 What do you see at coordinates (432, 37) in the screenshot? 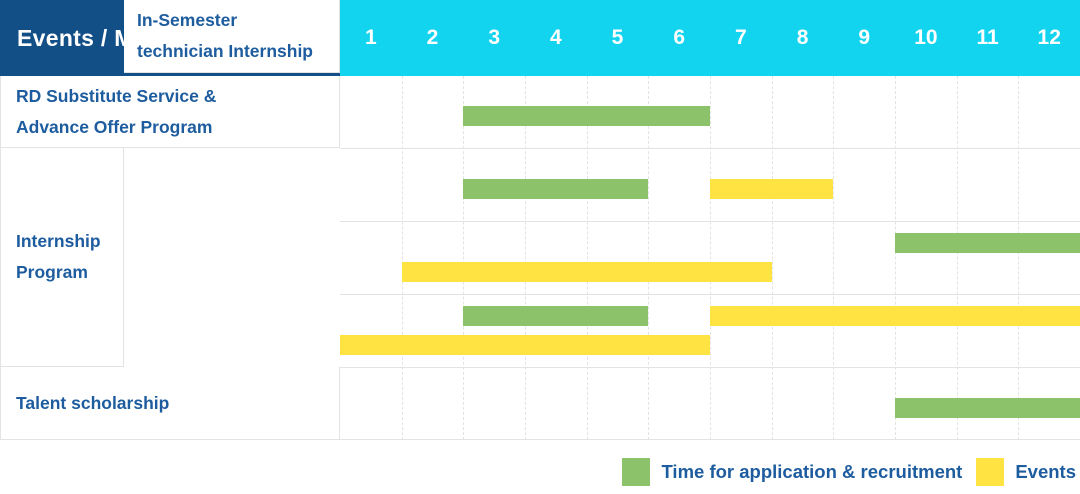
I see `month-header-cell: 2` at bounding box center [432, 37].